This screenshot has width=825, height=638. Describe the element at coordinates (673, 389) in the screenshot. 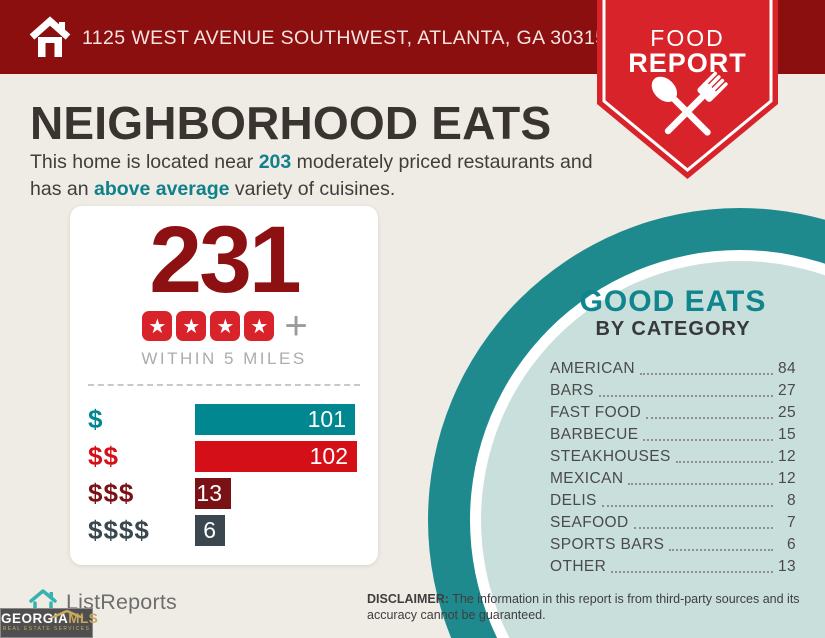

I see `category-row: BARS 27` at that location.